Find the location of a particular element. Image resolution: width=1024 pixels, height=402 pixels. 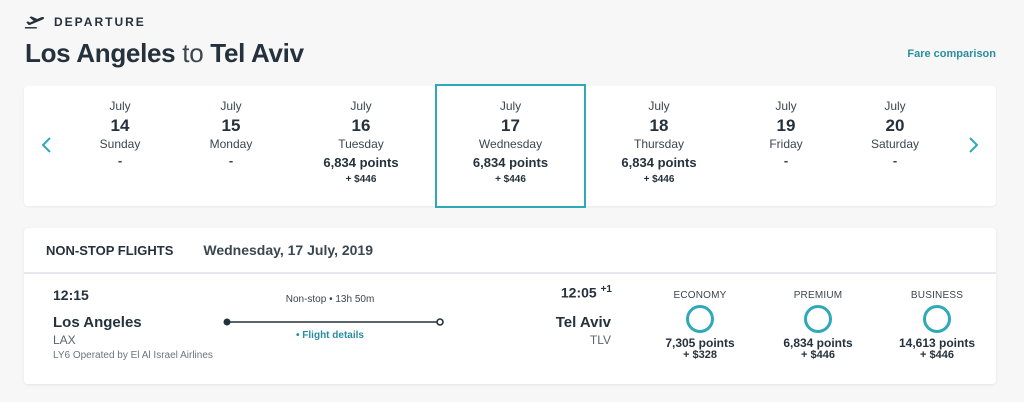

arrival-day-offset: +1 is located at coordinates (606, 289).